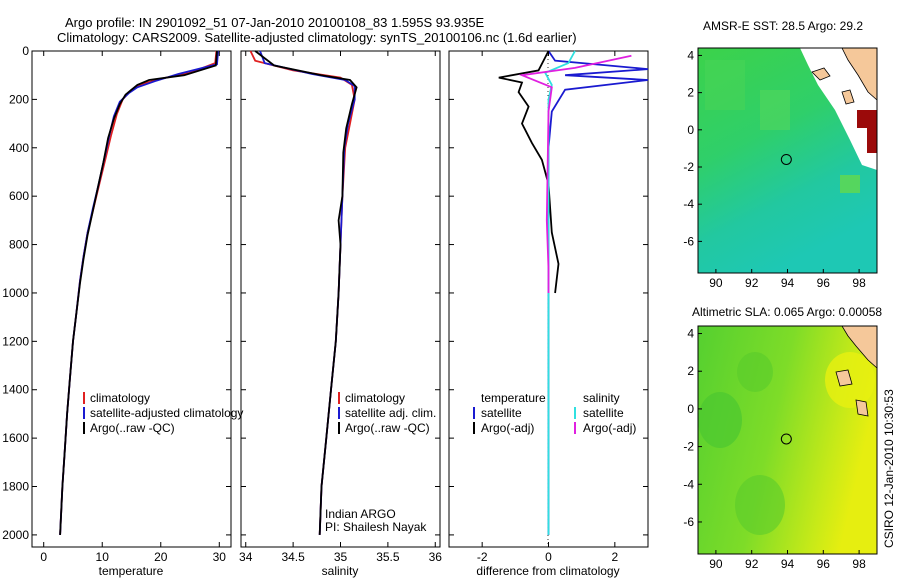 The height and width of the screenshot is (580, 900). What do you see at coordinates (161, 557) in the screenshot?
I see `temp-xtick-label: 20` at bounding box center [161, 557].